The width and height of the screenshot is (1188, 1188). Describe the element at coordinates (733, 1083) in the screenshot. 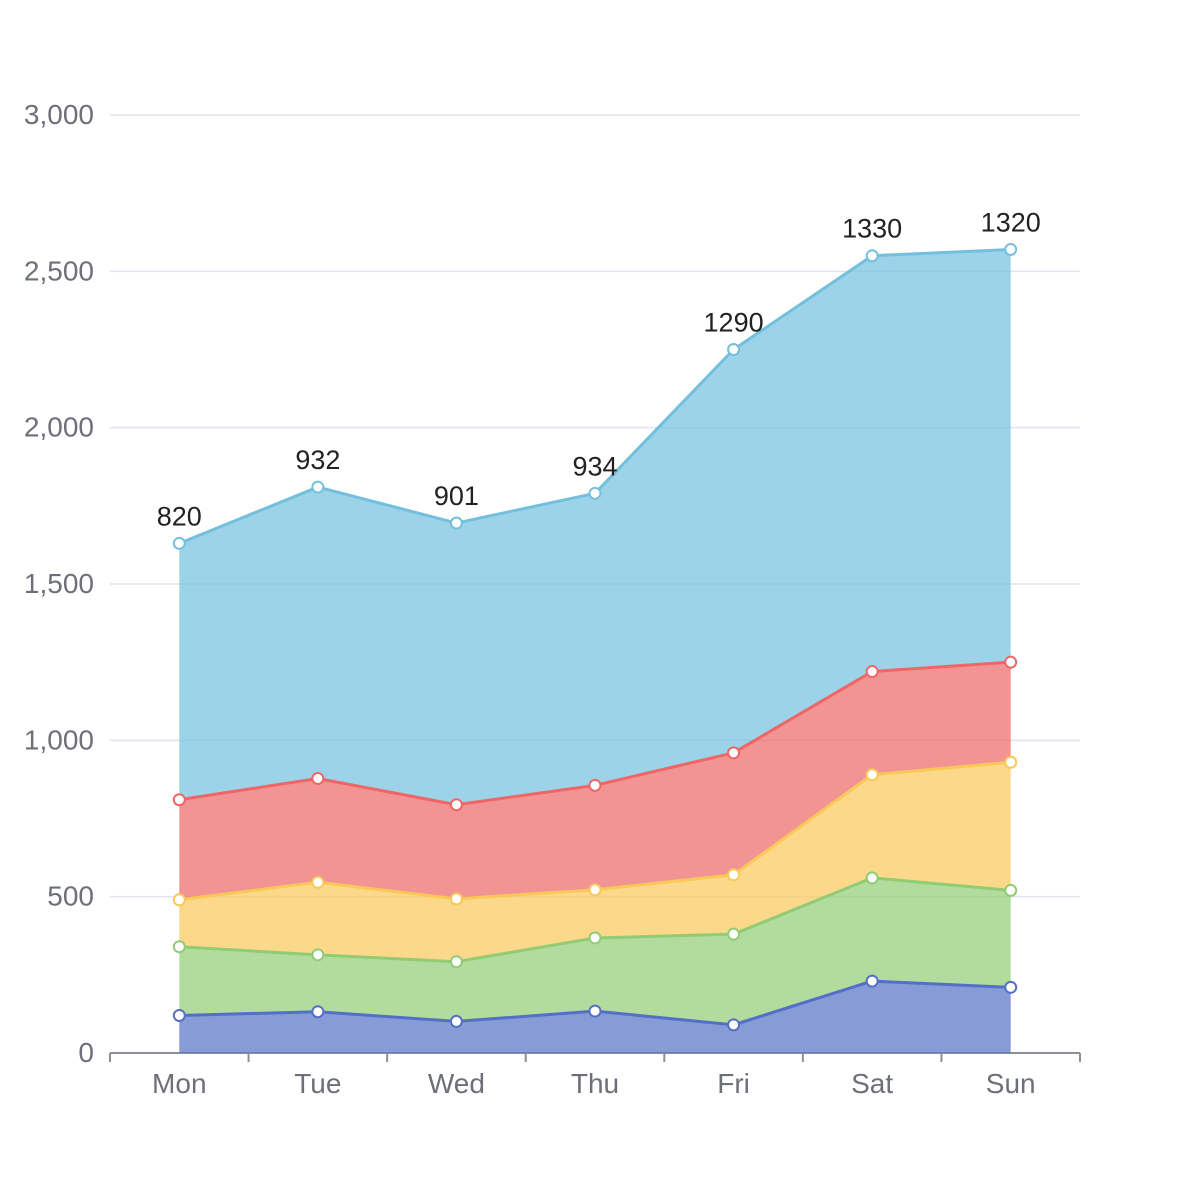

I see `x-axis-label: Fri` at that location.